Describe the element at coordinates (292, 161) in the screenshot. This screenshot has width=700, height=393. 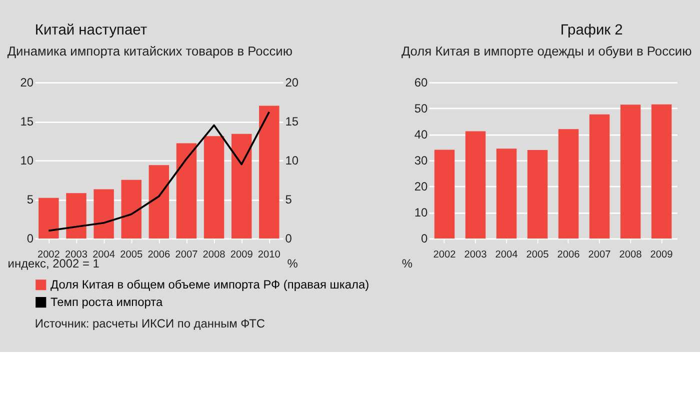
I see `y2-tick-label: 10` at that location.